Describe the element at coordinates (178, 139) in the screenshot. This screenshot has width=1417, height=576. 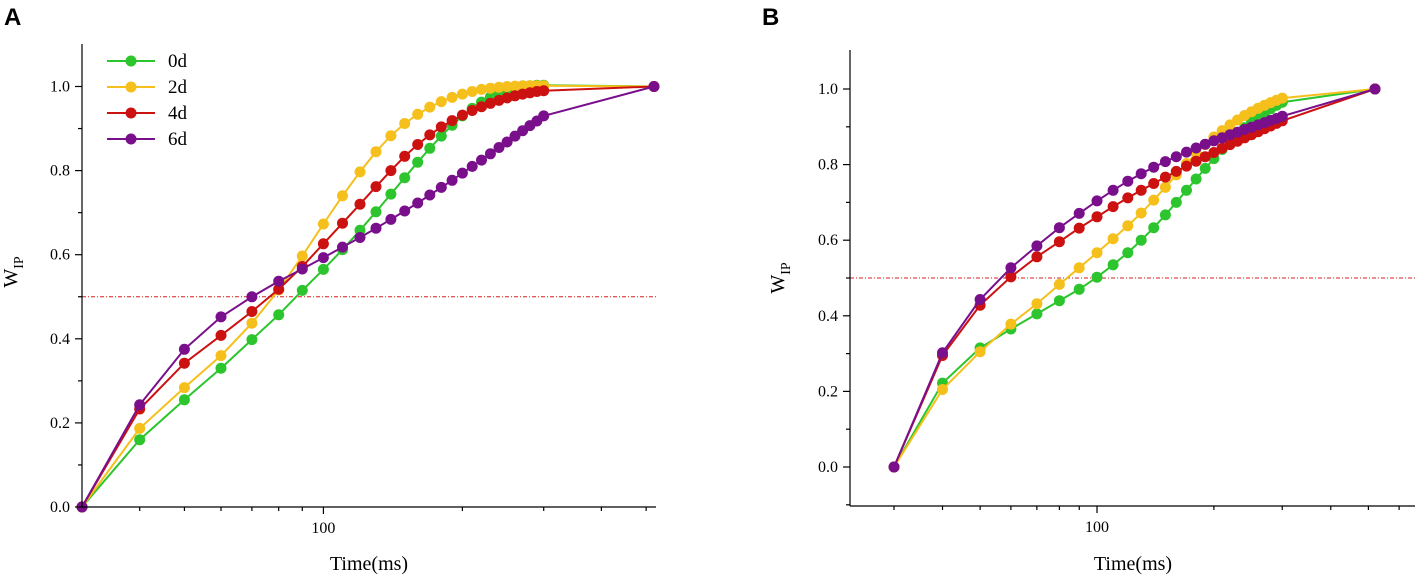
I see `legend-label: 6d` at that location.